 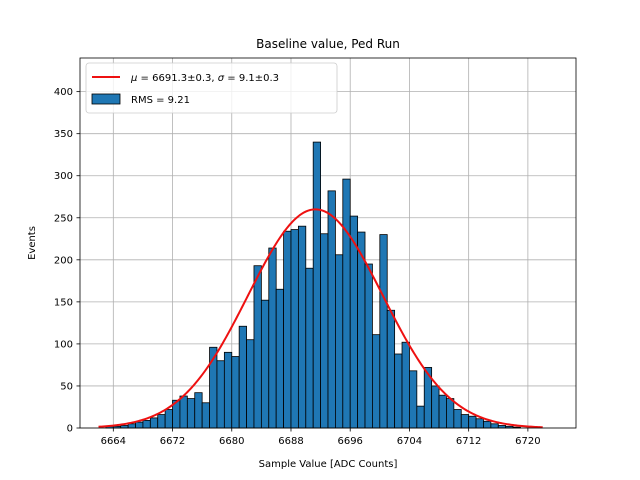 I want to click on y-tick-label: 0, so click(x=70, y=429).